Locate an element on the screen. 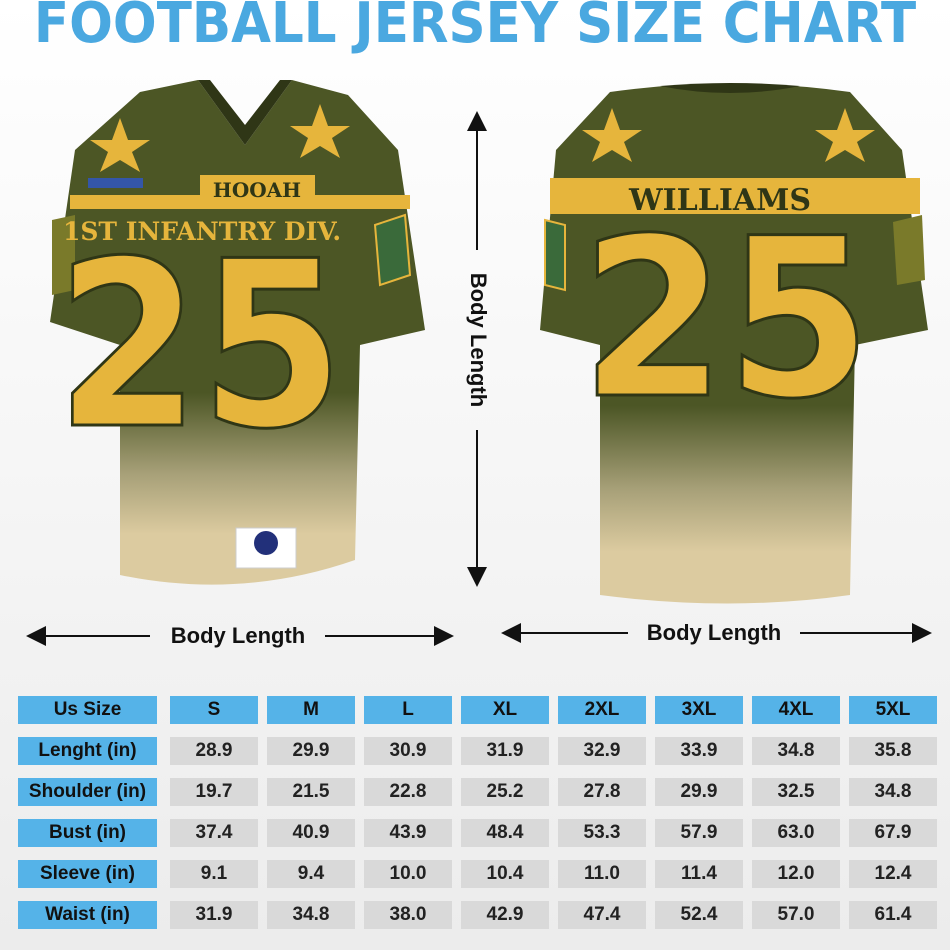 The height and width of the screenshot is (950, 950). table-cell: 32.9 is located at coordinates (602, 751).